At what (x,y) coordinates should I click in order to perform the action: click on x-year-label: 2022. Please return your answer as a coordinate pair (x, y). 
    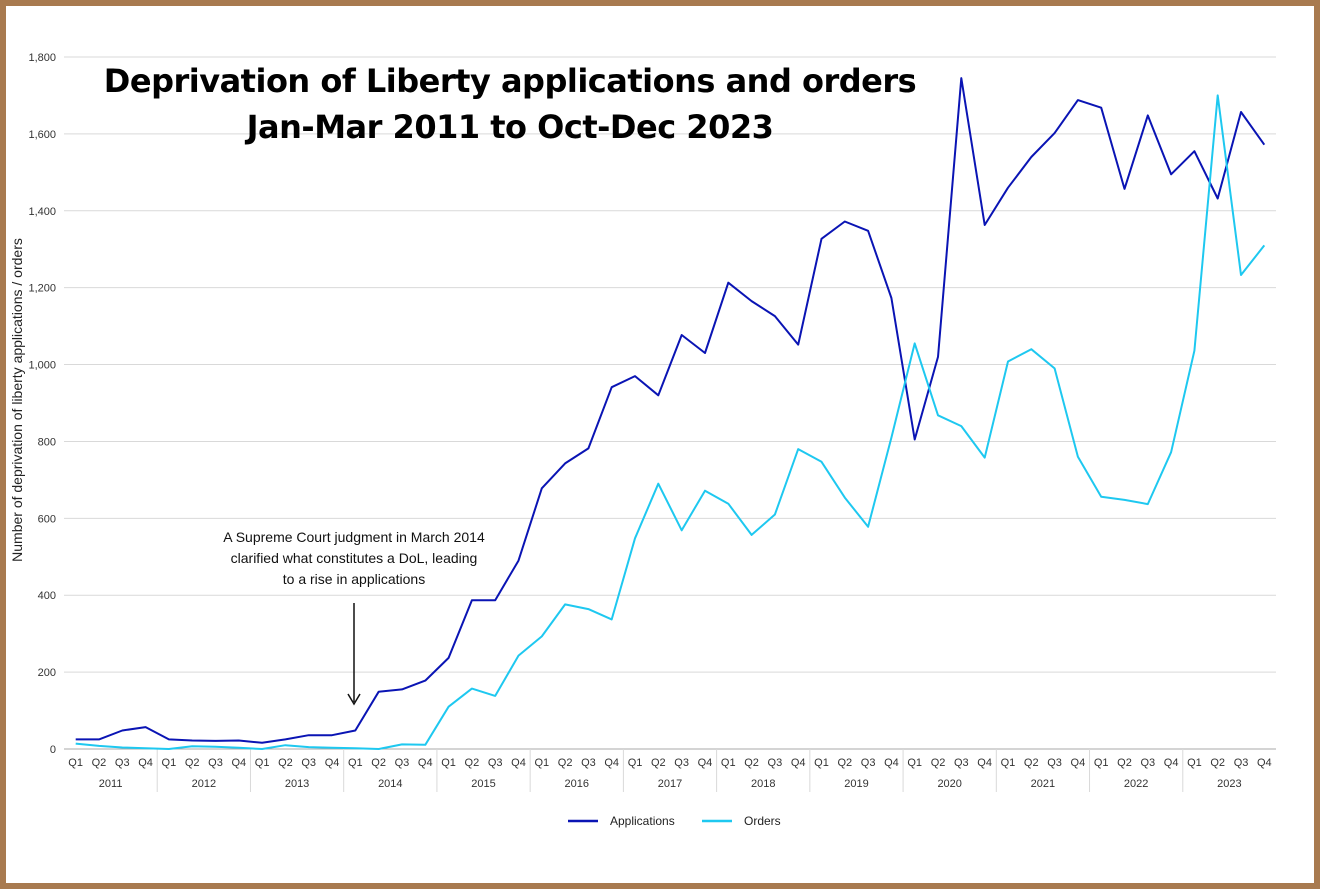
    Looking at the image, I should click on (1136, 784).